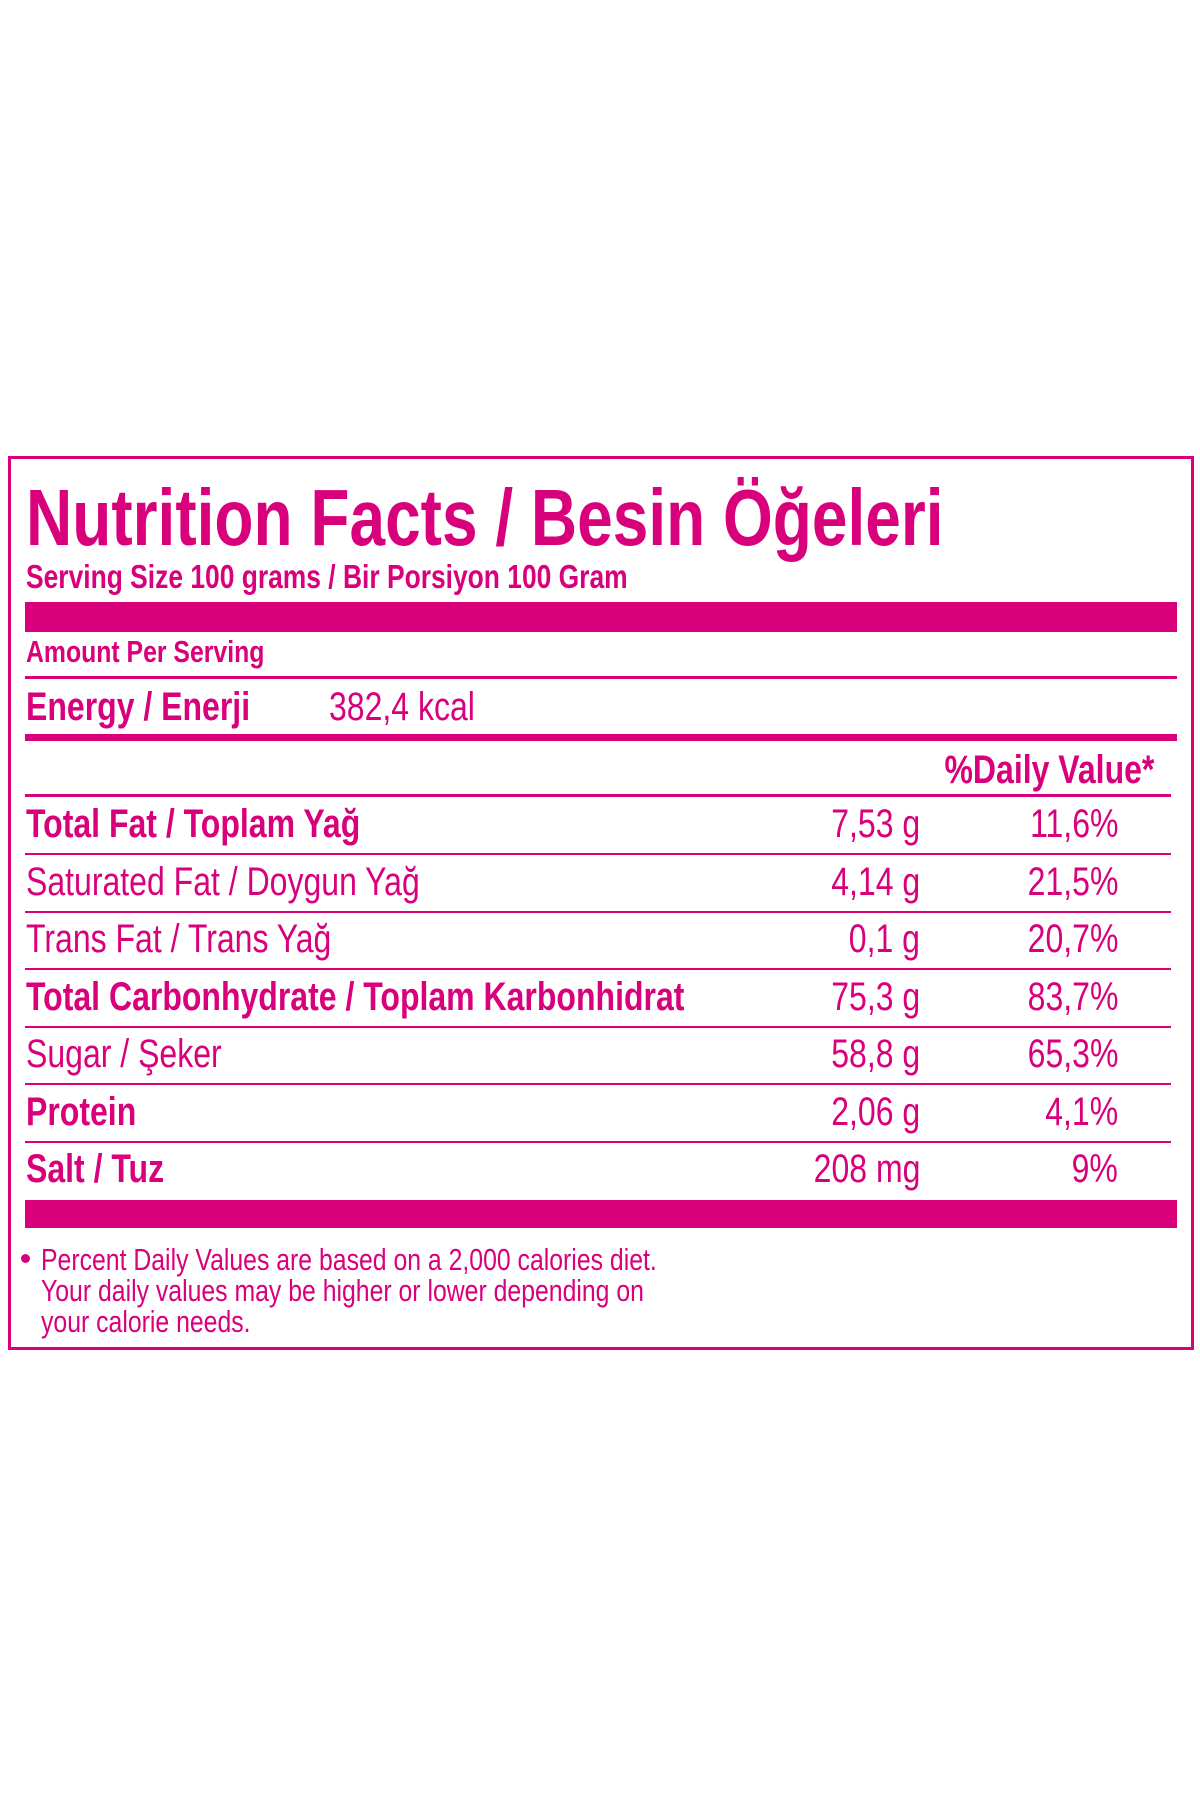  Describe the element at coordinates (81, 1111) in the screenshot. I see `nutrient-label: Protein` at that location.